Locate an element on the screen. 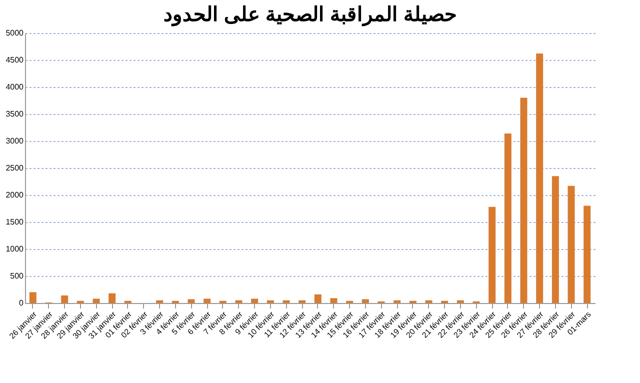 This screenshot has height=383, width=640. y-tick-label: 3000 is located at coordinates (15, 141).